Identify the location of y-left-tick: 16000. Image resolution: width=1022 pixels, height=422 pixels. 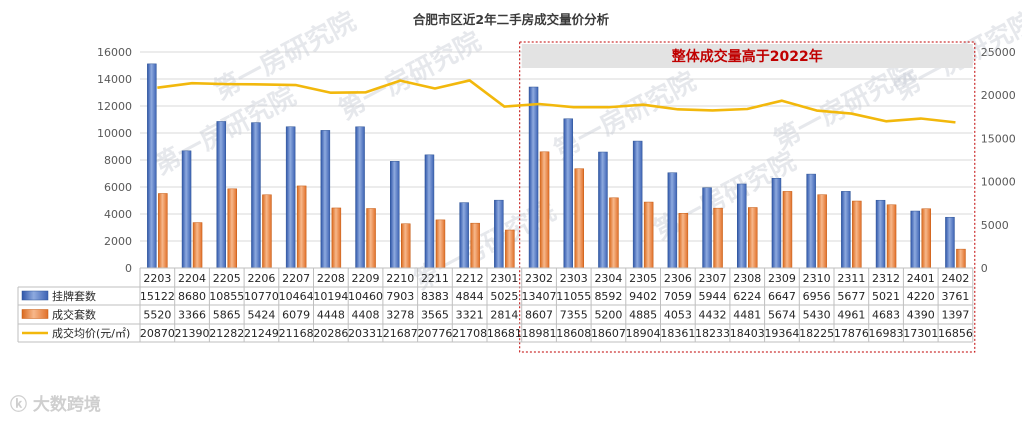
(114, 52).